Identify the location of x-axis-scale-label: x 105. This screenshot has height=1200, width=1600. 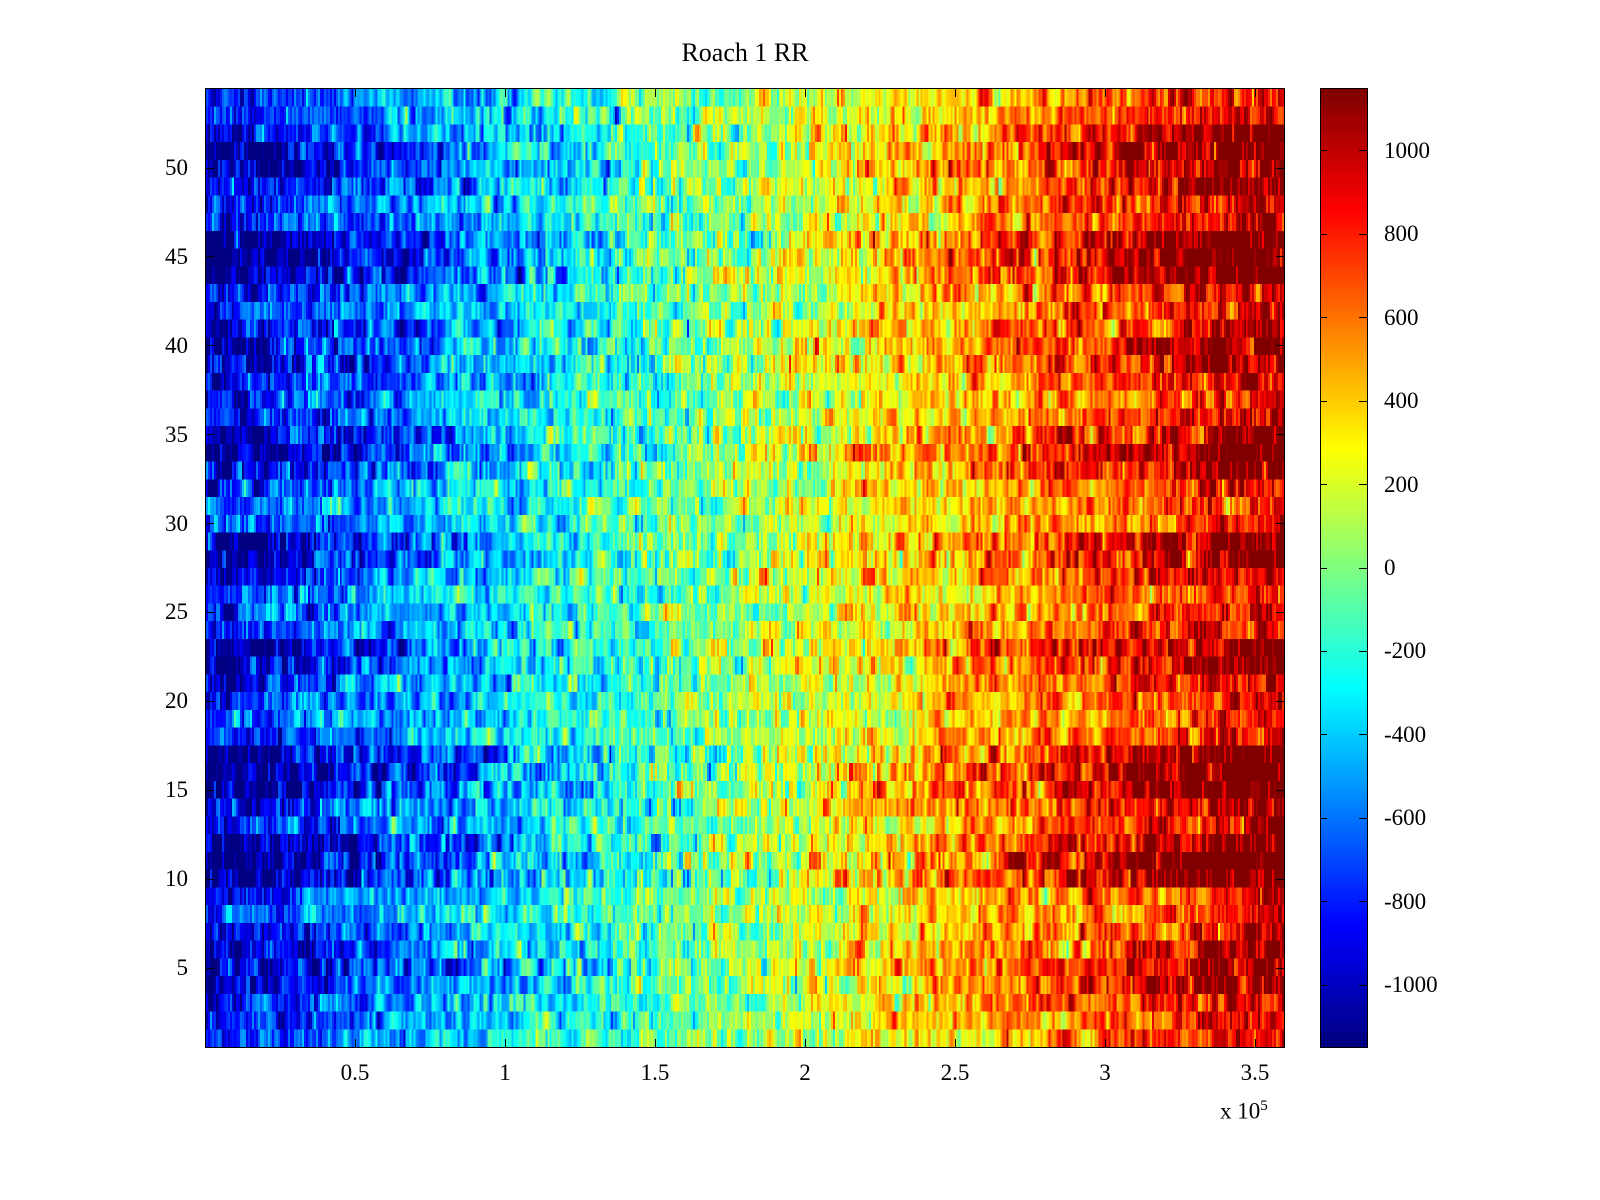
(1244, 1111).